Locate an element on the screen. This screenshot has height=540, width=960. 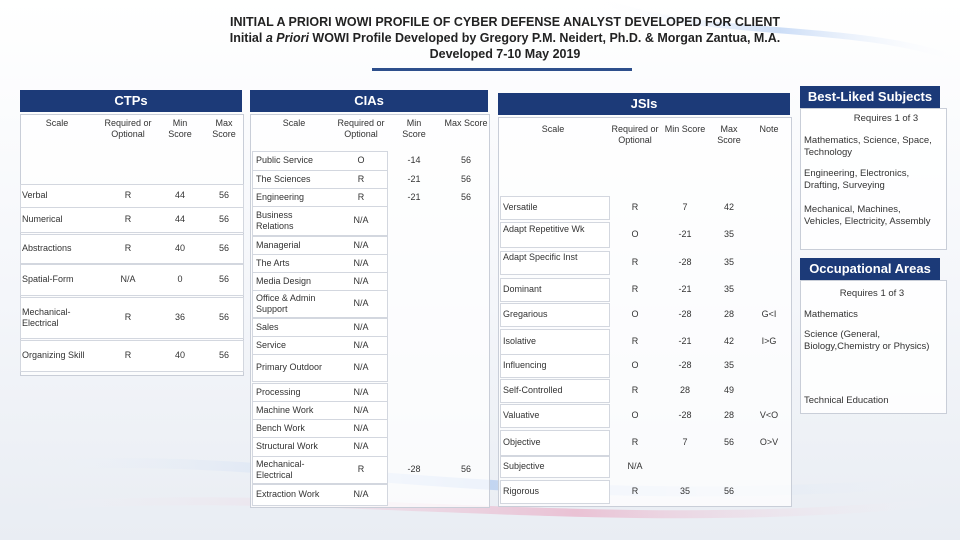
cias-cell-14-1: N/A is located at coordinates (361, 445).